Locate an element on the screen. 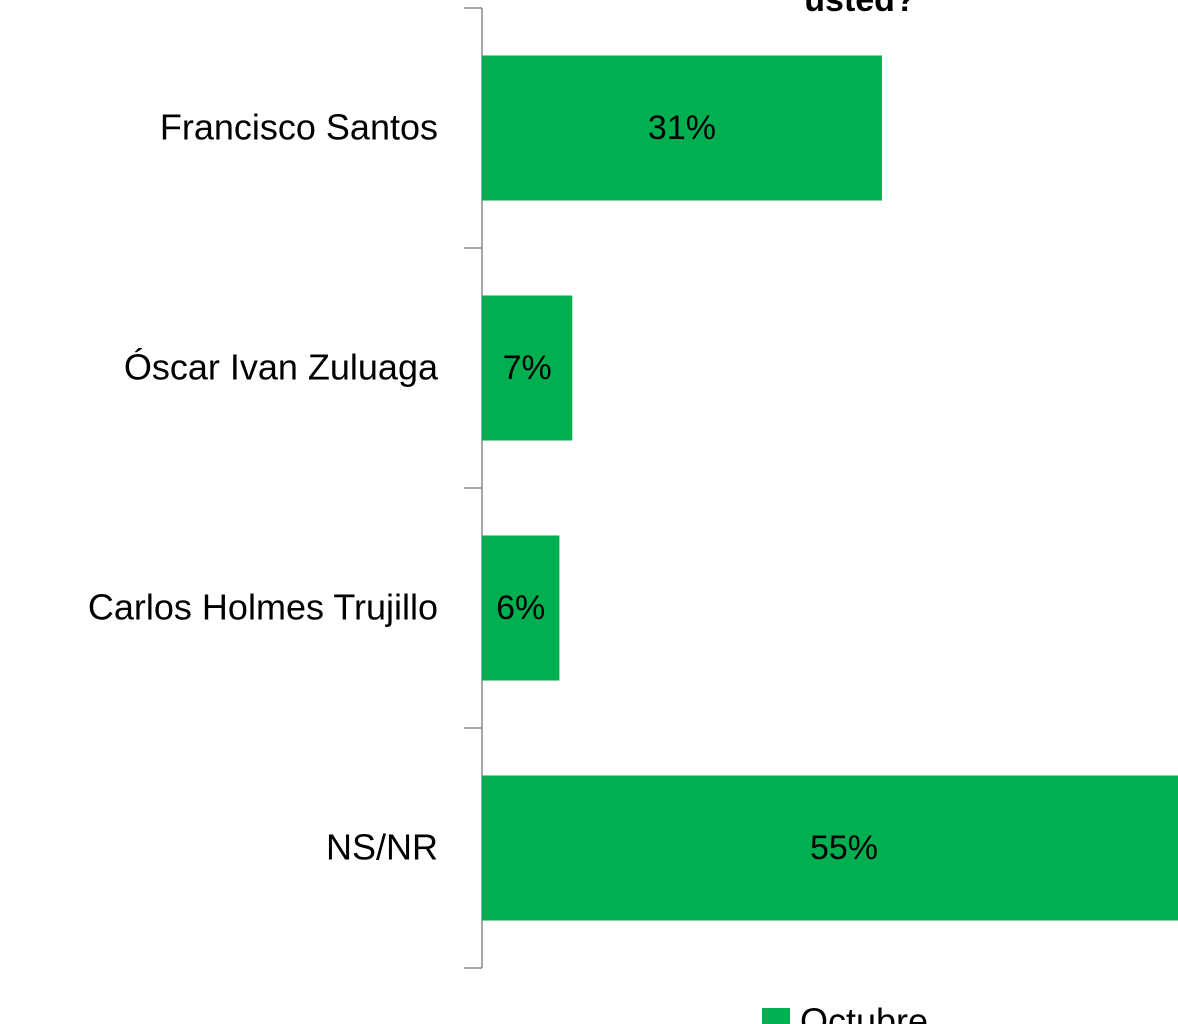 Image resolution: width=1178 pixels, height=1024 pixels. data-label: 7% is located at coordinates (527, 368).